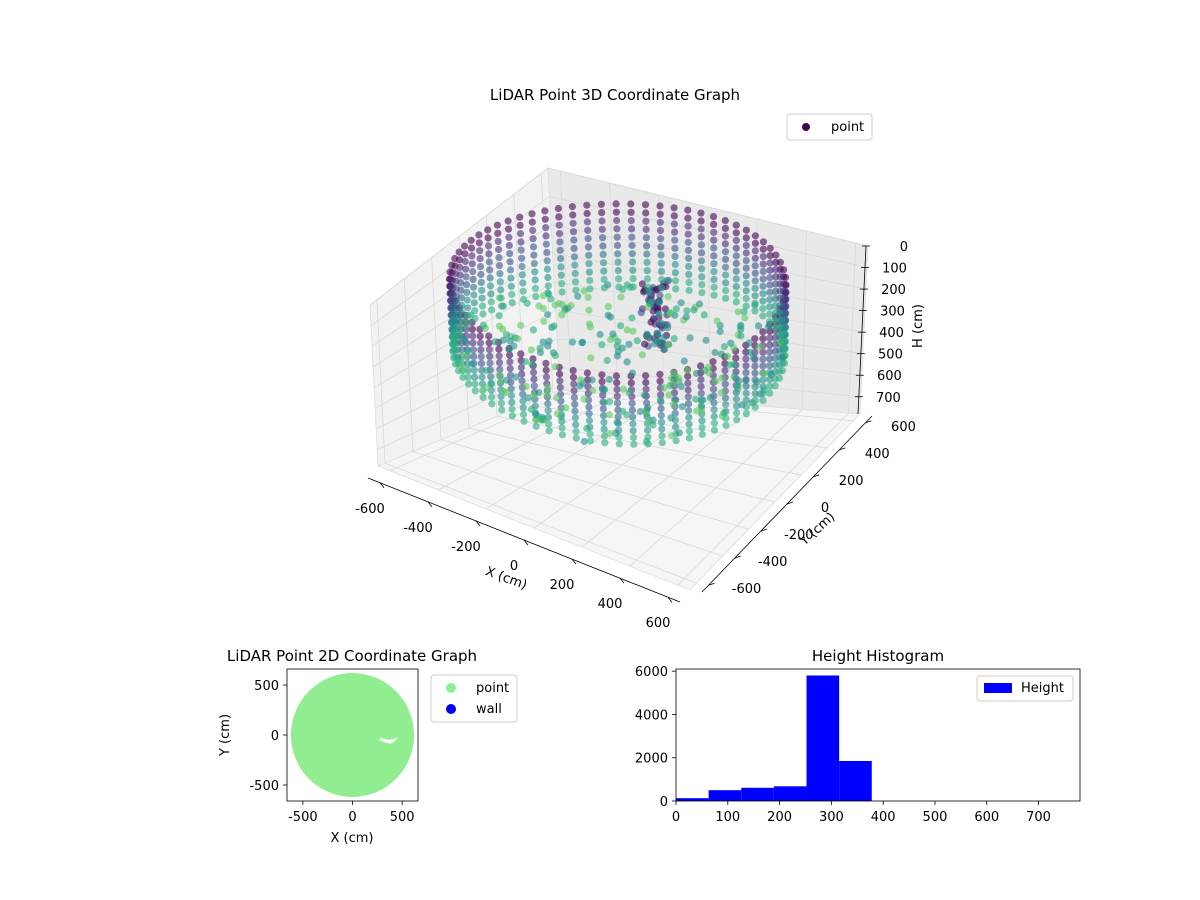 Image resolution: width=1200 pixels, height=900 pixels. Describe the element at coordinates (514, 566) in the screenshot. I see `x-tick-label-3d: 0` at that location.